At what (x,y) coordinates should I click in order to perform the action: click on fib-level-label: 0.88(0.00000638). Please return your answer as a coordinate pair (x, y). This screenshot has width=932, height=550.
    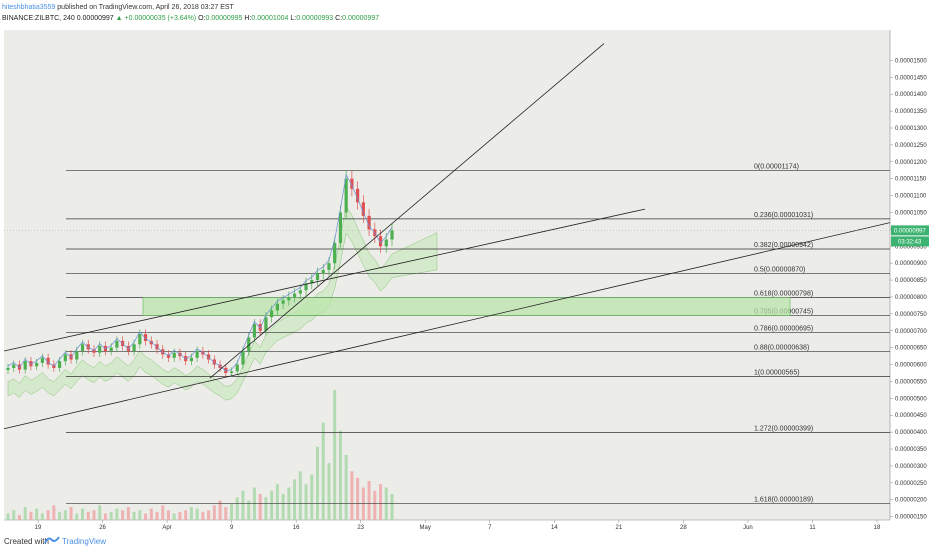
    Looking at the image, I should click on (781, 348).